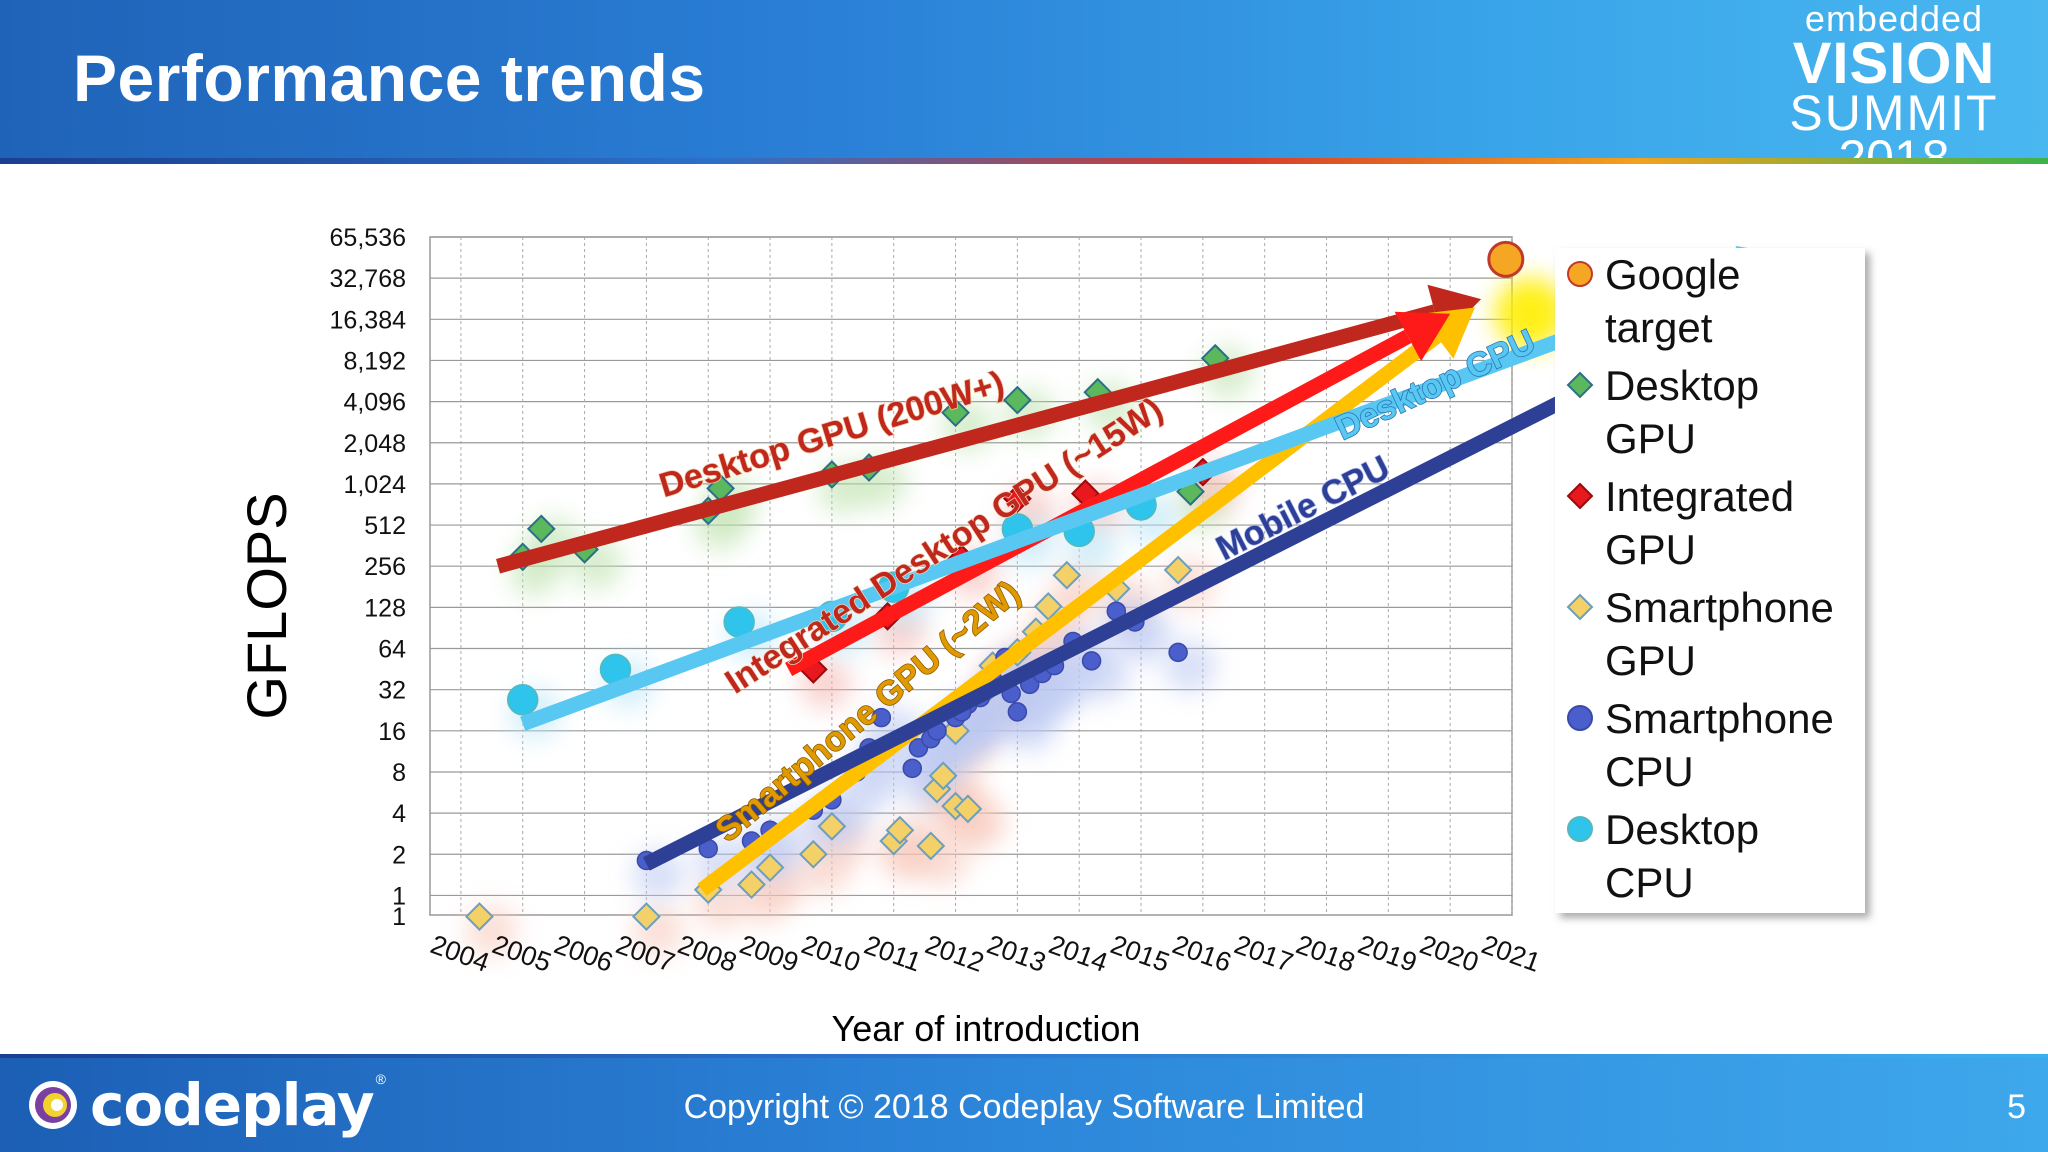  I want to click on registered-mark: ®, so click(380, 1079).